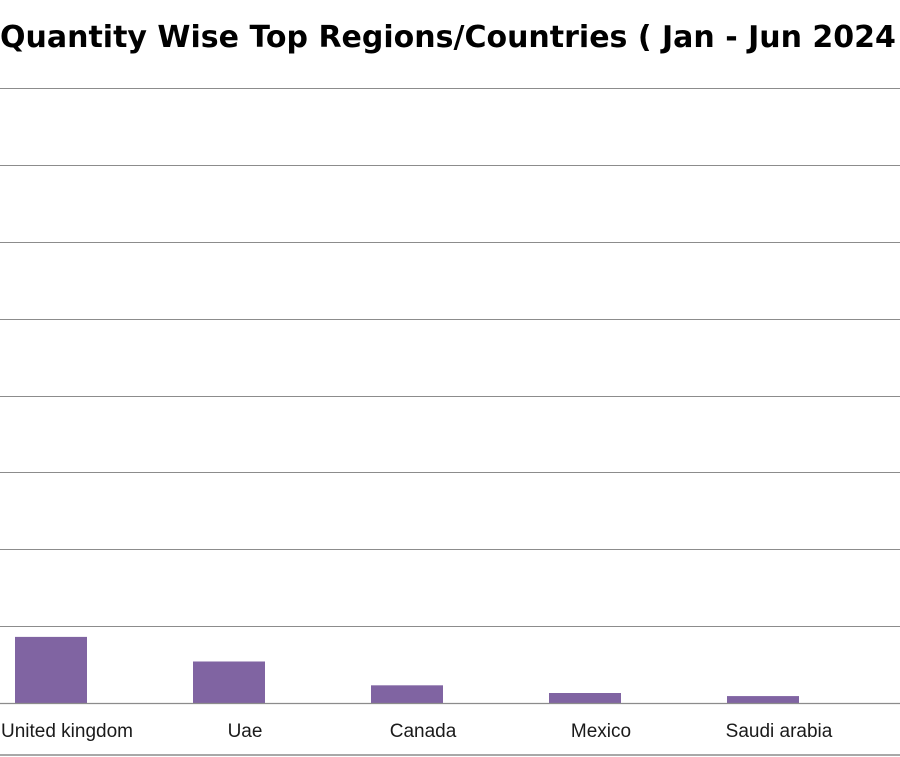 The width and height of the screenshot is (900, 757). What do you see at coordinates (423, 731) in the screenshot?
I see `x-tick-label: Canada` at bounding box center [423, 731].